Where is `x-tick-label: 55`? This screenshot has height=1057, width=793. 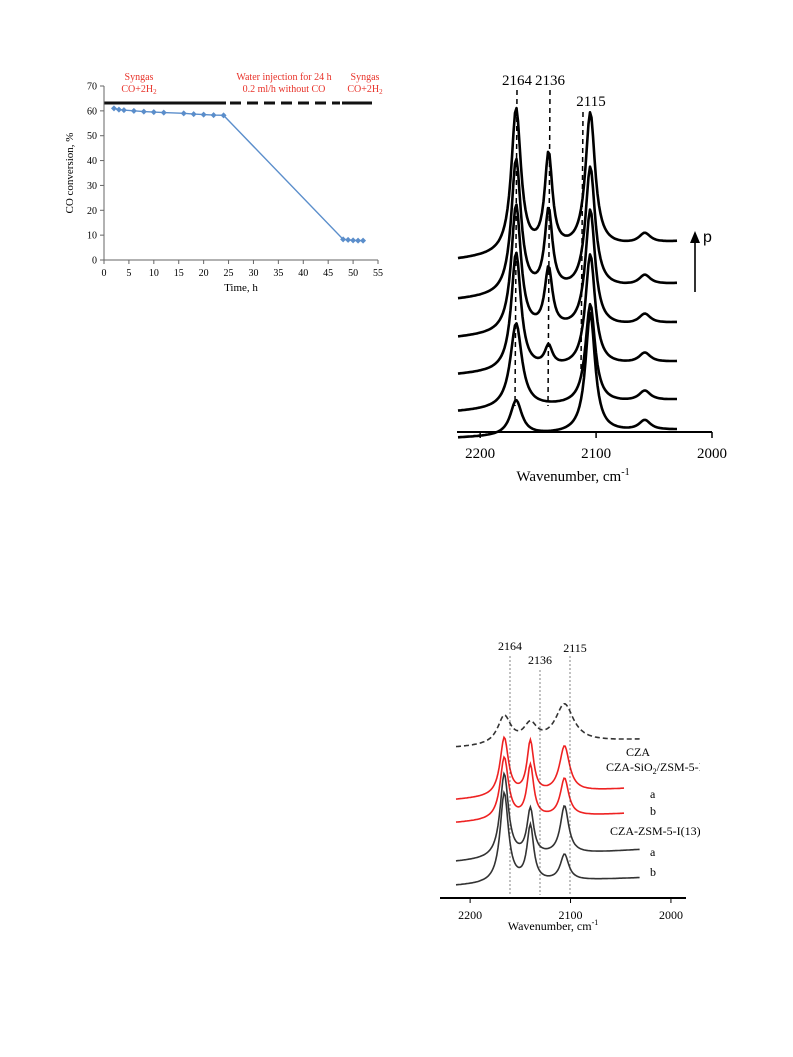 x-tick-label: 55 is located at coordinates (378, 273).